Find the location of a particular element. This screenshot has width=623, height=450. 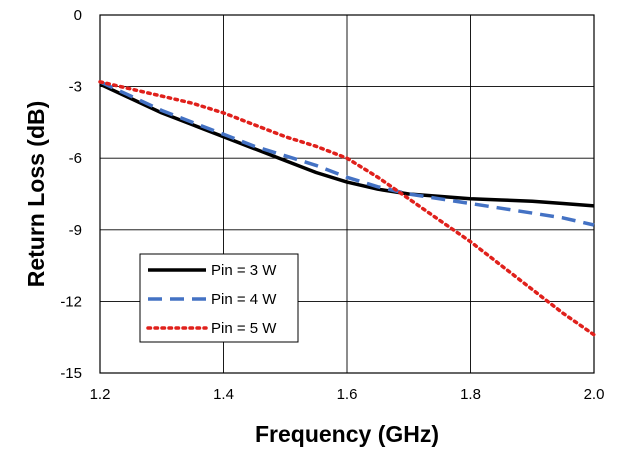

y-tick-label: -6 is located at coordinates (75, 158).